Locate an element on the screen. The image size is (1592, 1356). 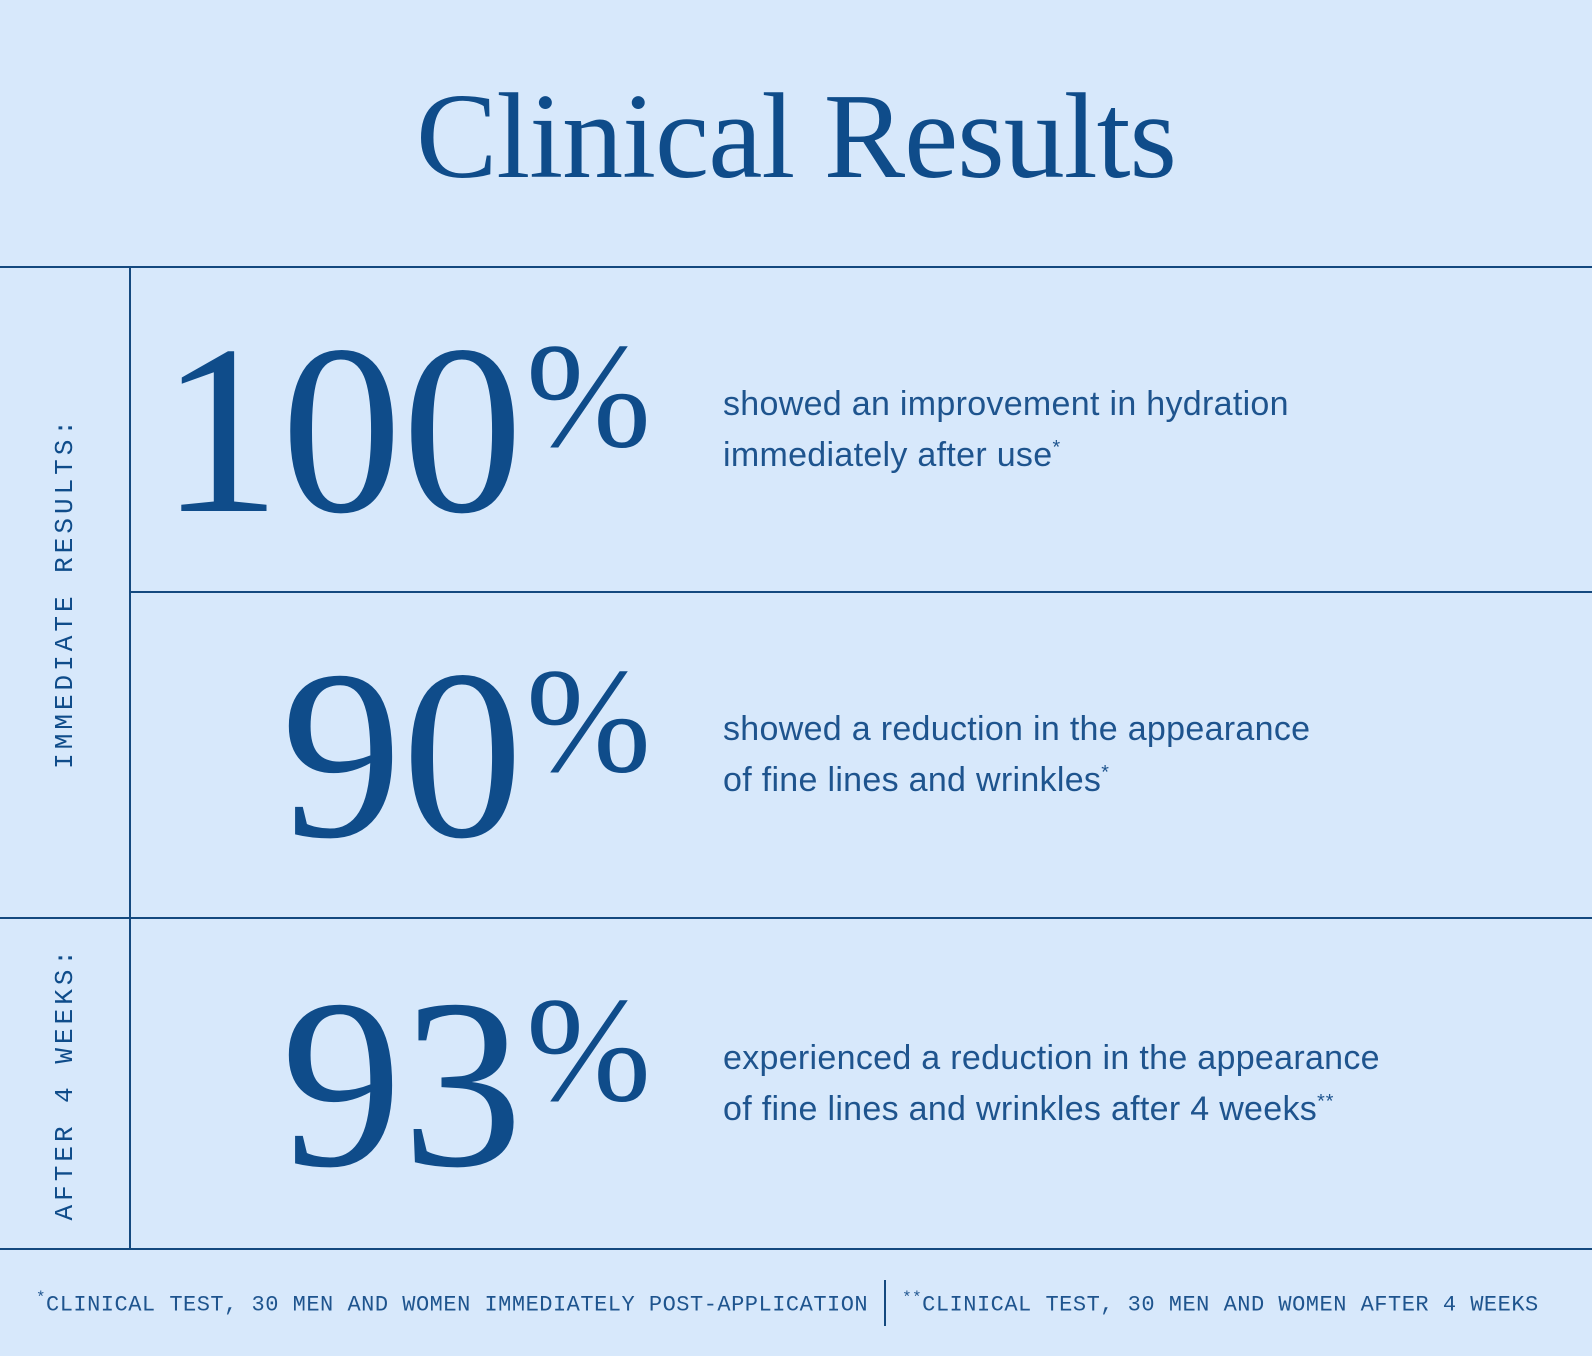
footnote-divider is located at coordinates (885, 1303).